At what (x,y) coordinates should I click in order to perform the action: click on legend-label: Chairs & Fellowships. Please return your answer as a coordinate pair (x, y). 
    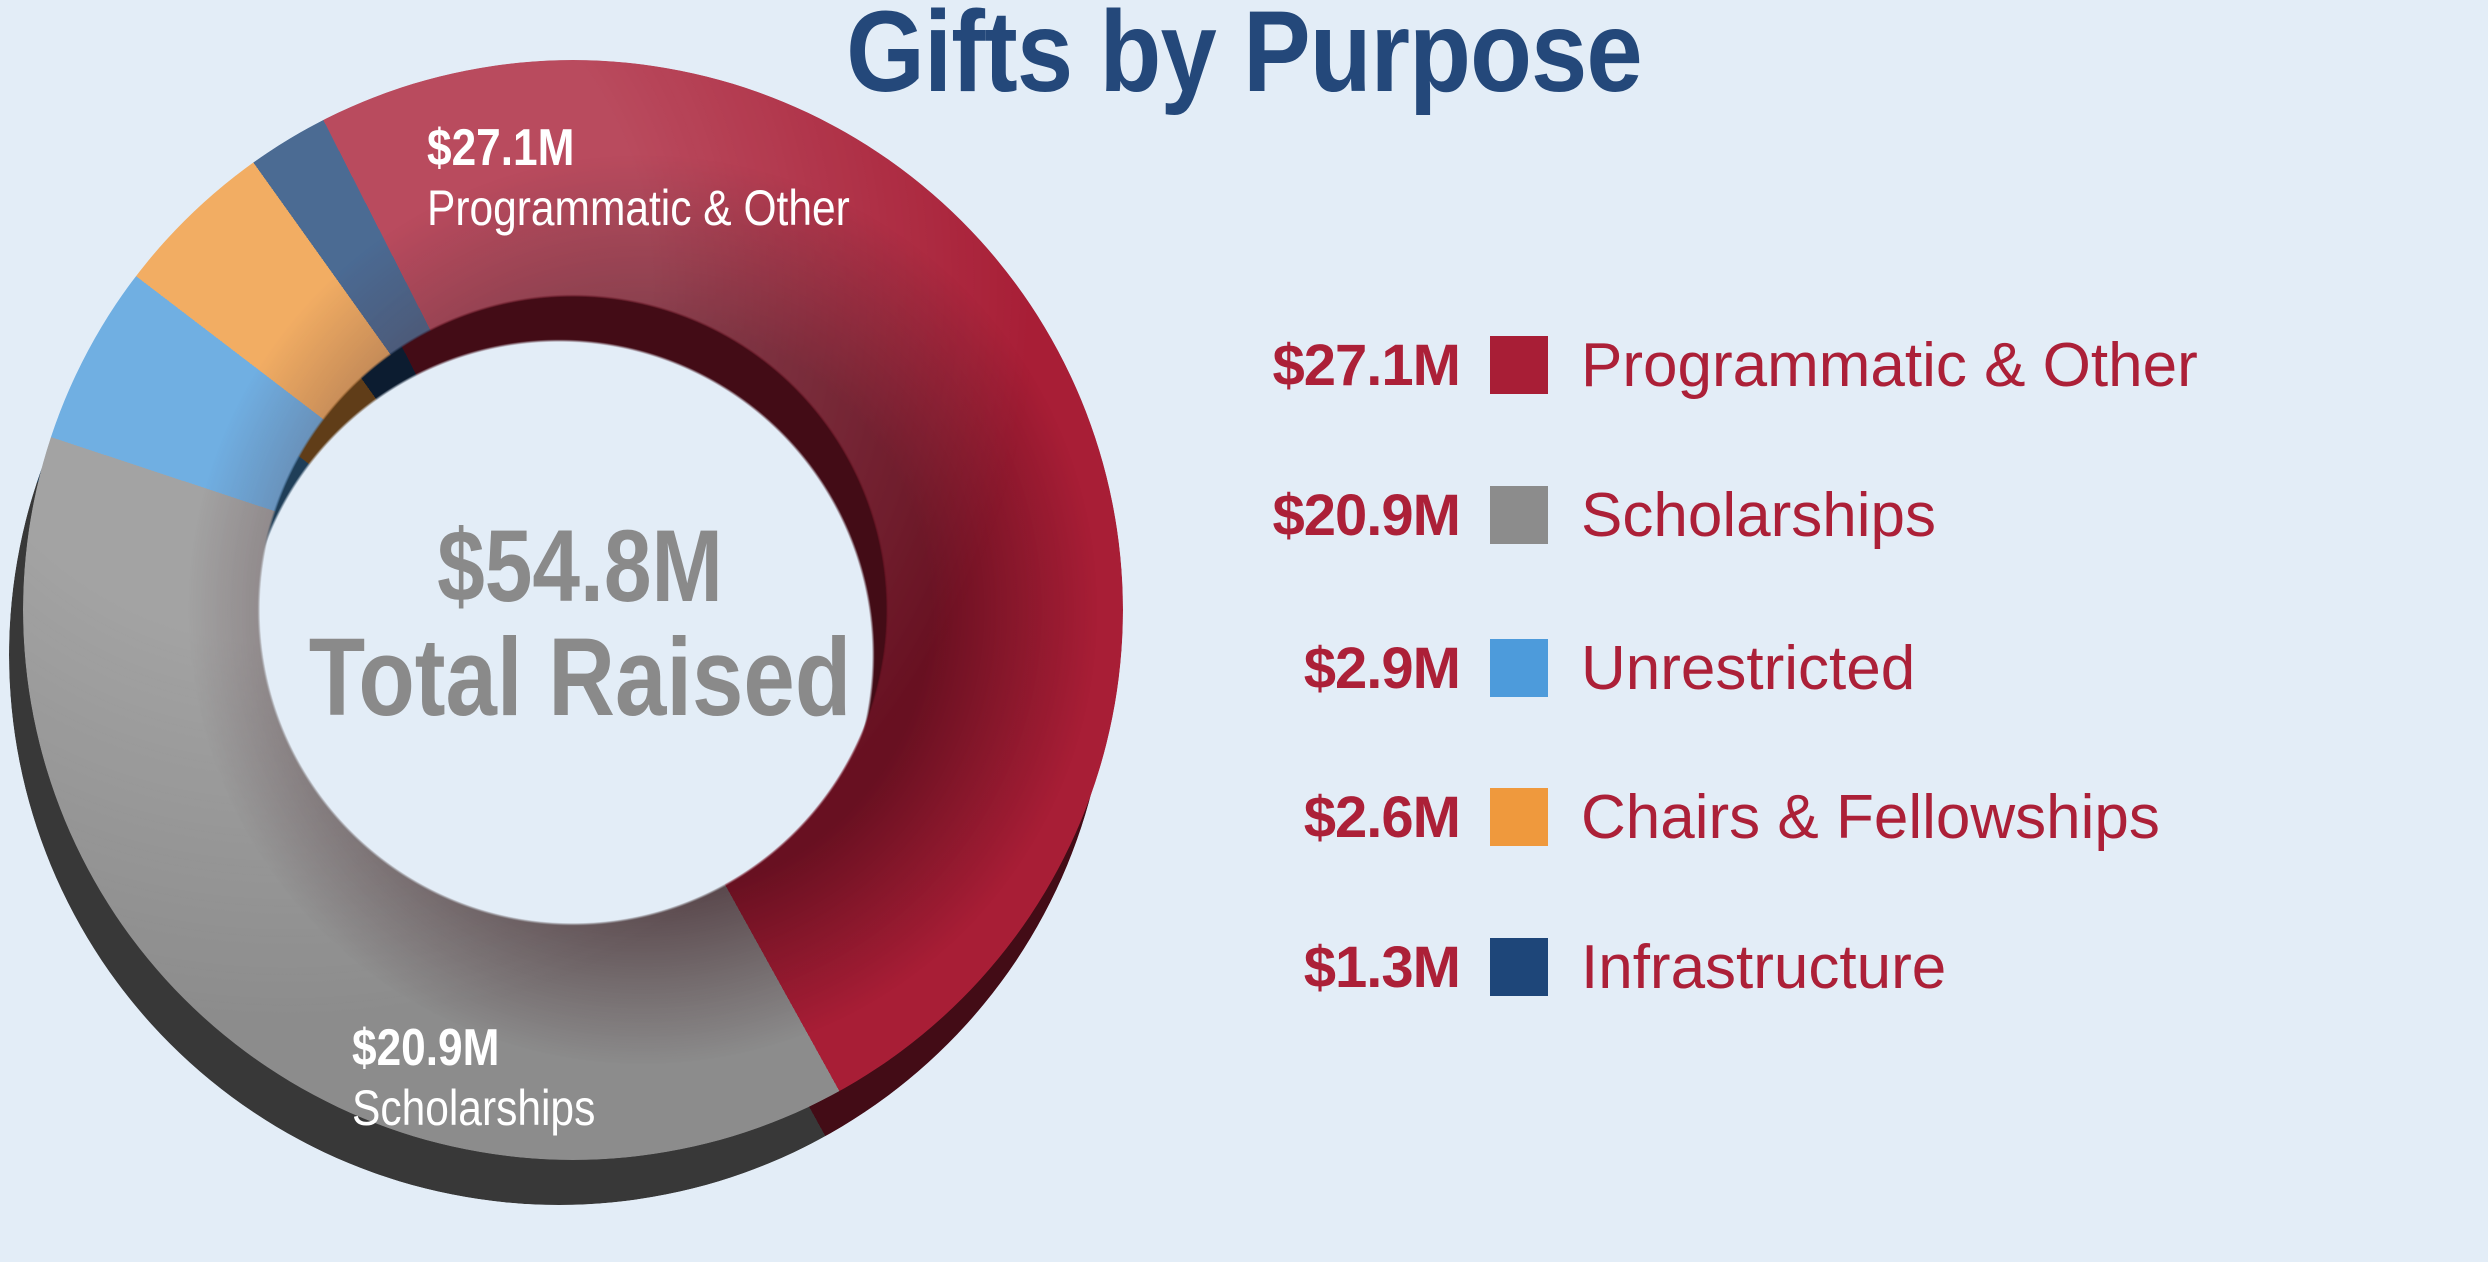
    Looking at the image, I should click on (1870, 817).